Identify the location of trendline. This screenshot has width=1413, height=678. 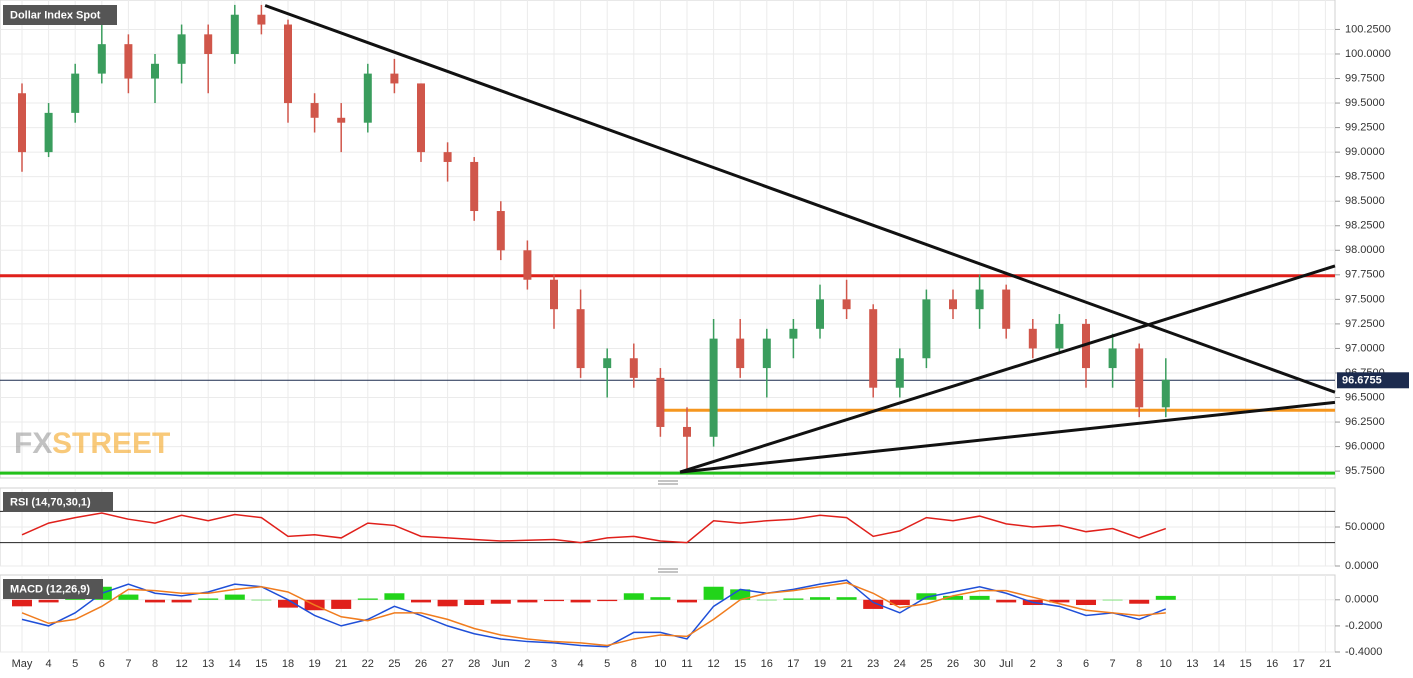
(1007, 369).